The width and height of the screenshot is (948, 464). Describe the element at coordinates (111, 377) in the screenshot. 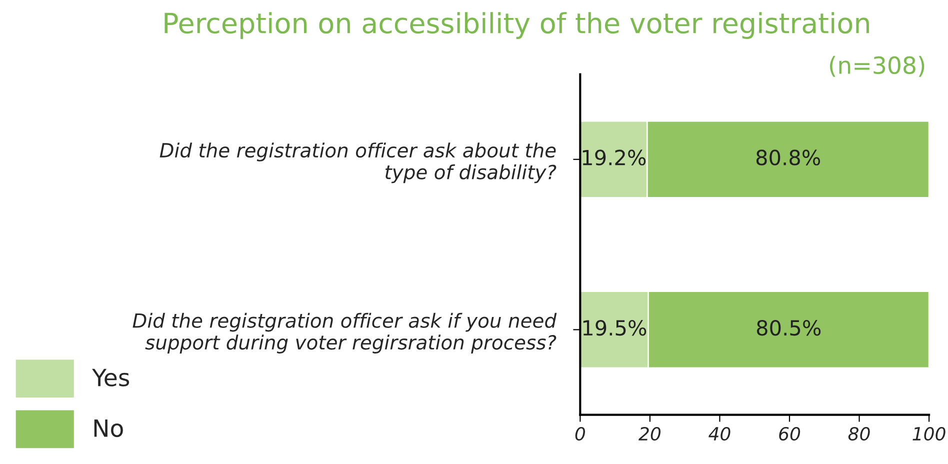

I see `legend-label: Yes` at that location.